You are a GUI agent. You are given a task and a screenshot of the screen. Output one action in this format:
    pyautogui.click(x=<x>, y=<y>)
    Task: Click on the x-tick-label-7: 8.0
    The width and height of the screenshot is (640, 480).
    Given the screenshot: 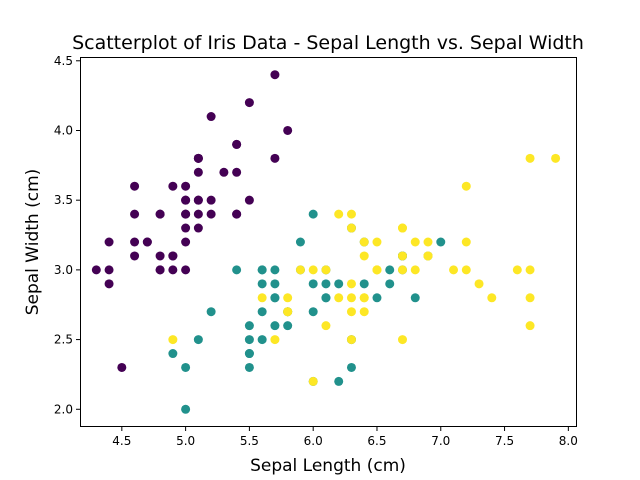 What is the action you would take?
    pyautogui.click(x=568, y=441)
    